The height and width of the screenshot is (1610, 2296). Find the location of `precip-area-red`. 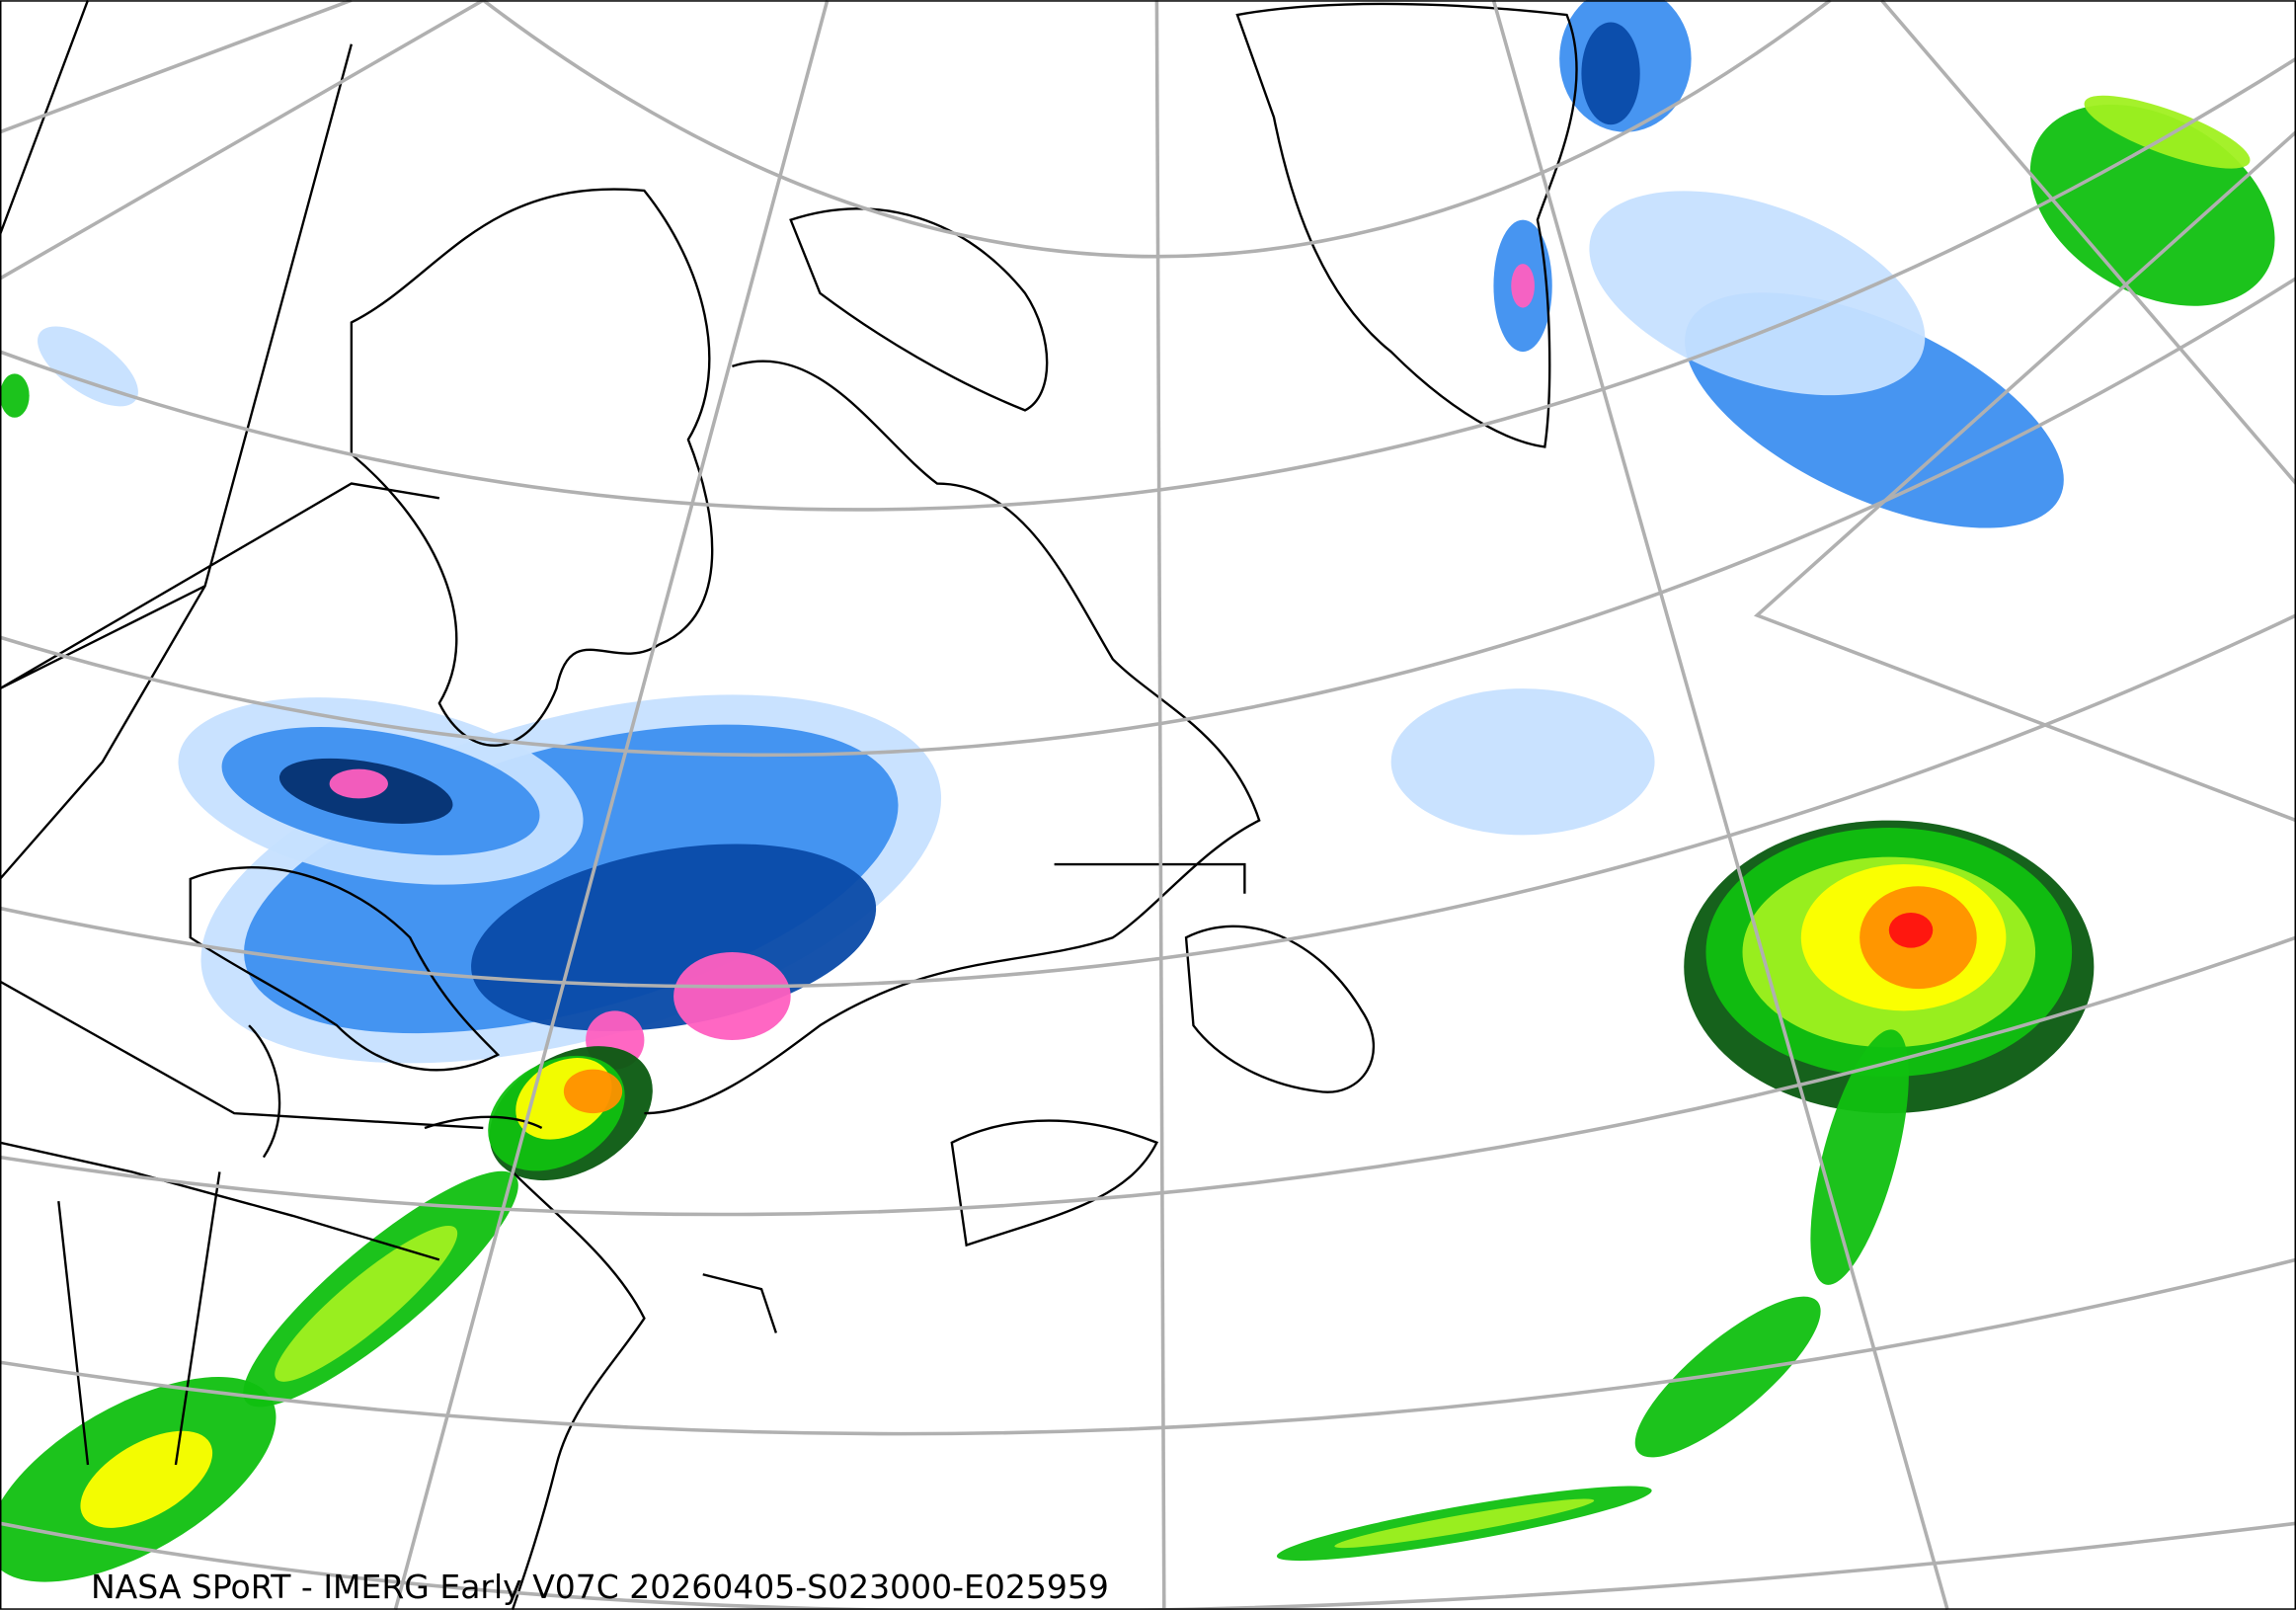

precip-area-red is located at coordinates (1911, 930).